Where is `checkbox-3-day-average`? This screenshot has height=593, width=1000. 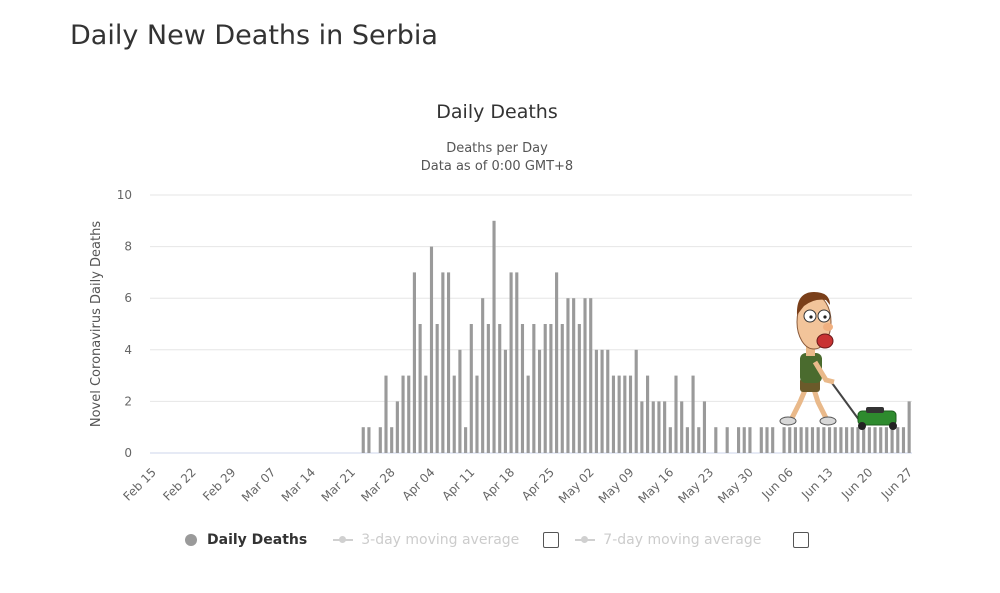 checkbox-3-day-average is located at coordinates (551, 540).